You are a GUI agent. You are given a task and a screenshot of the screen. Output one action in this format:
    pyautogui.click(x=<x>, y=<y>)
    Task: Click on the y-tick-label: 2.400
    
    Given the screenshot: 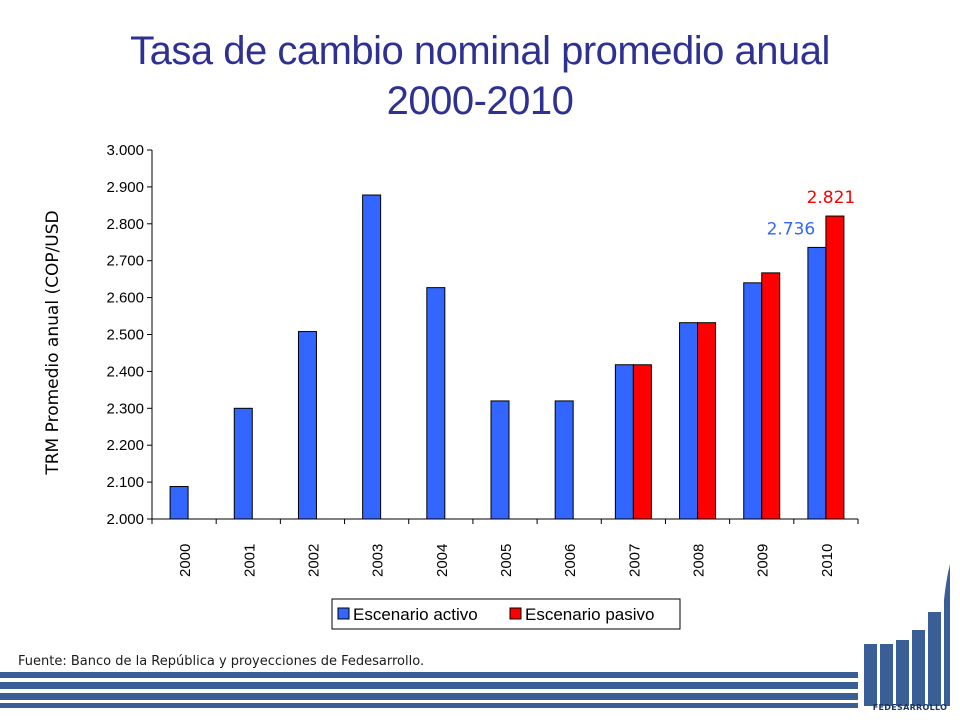 What is the action you would take?
    pyautogui.click(x=125, y=371)
    